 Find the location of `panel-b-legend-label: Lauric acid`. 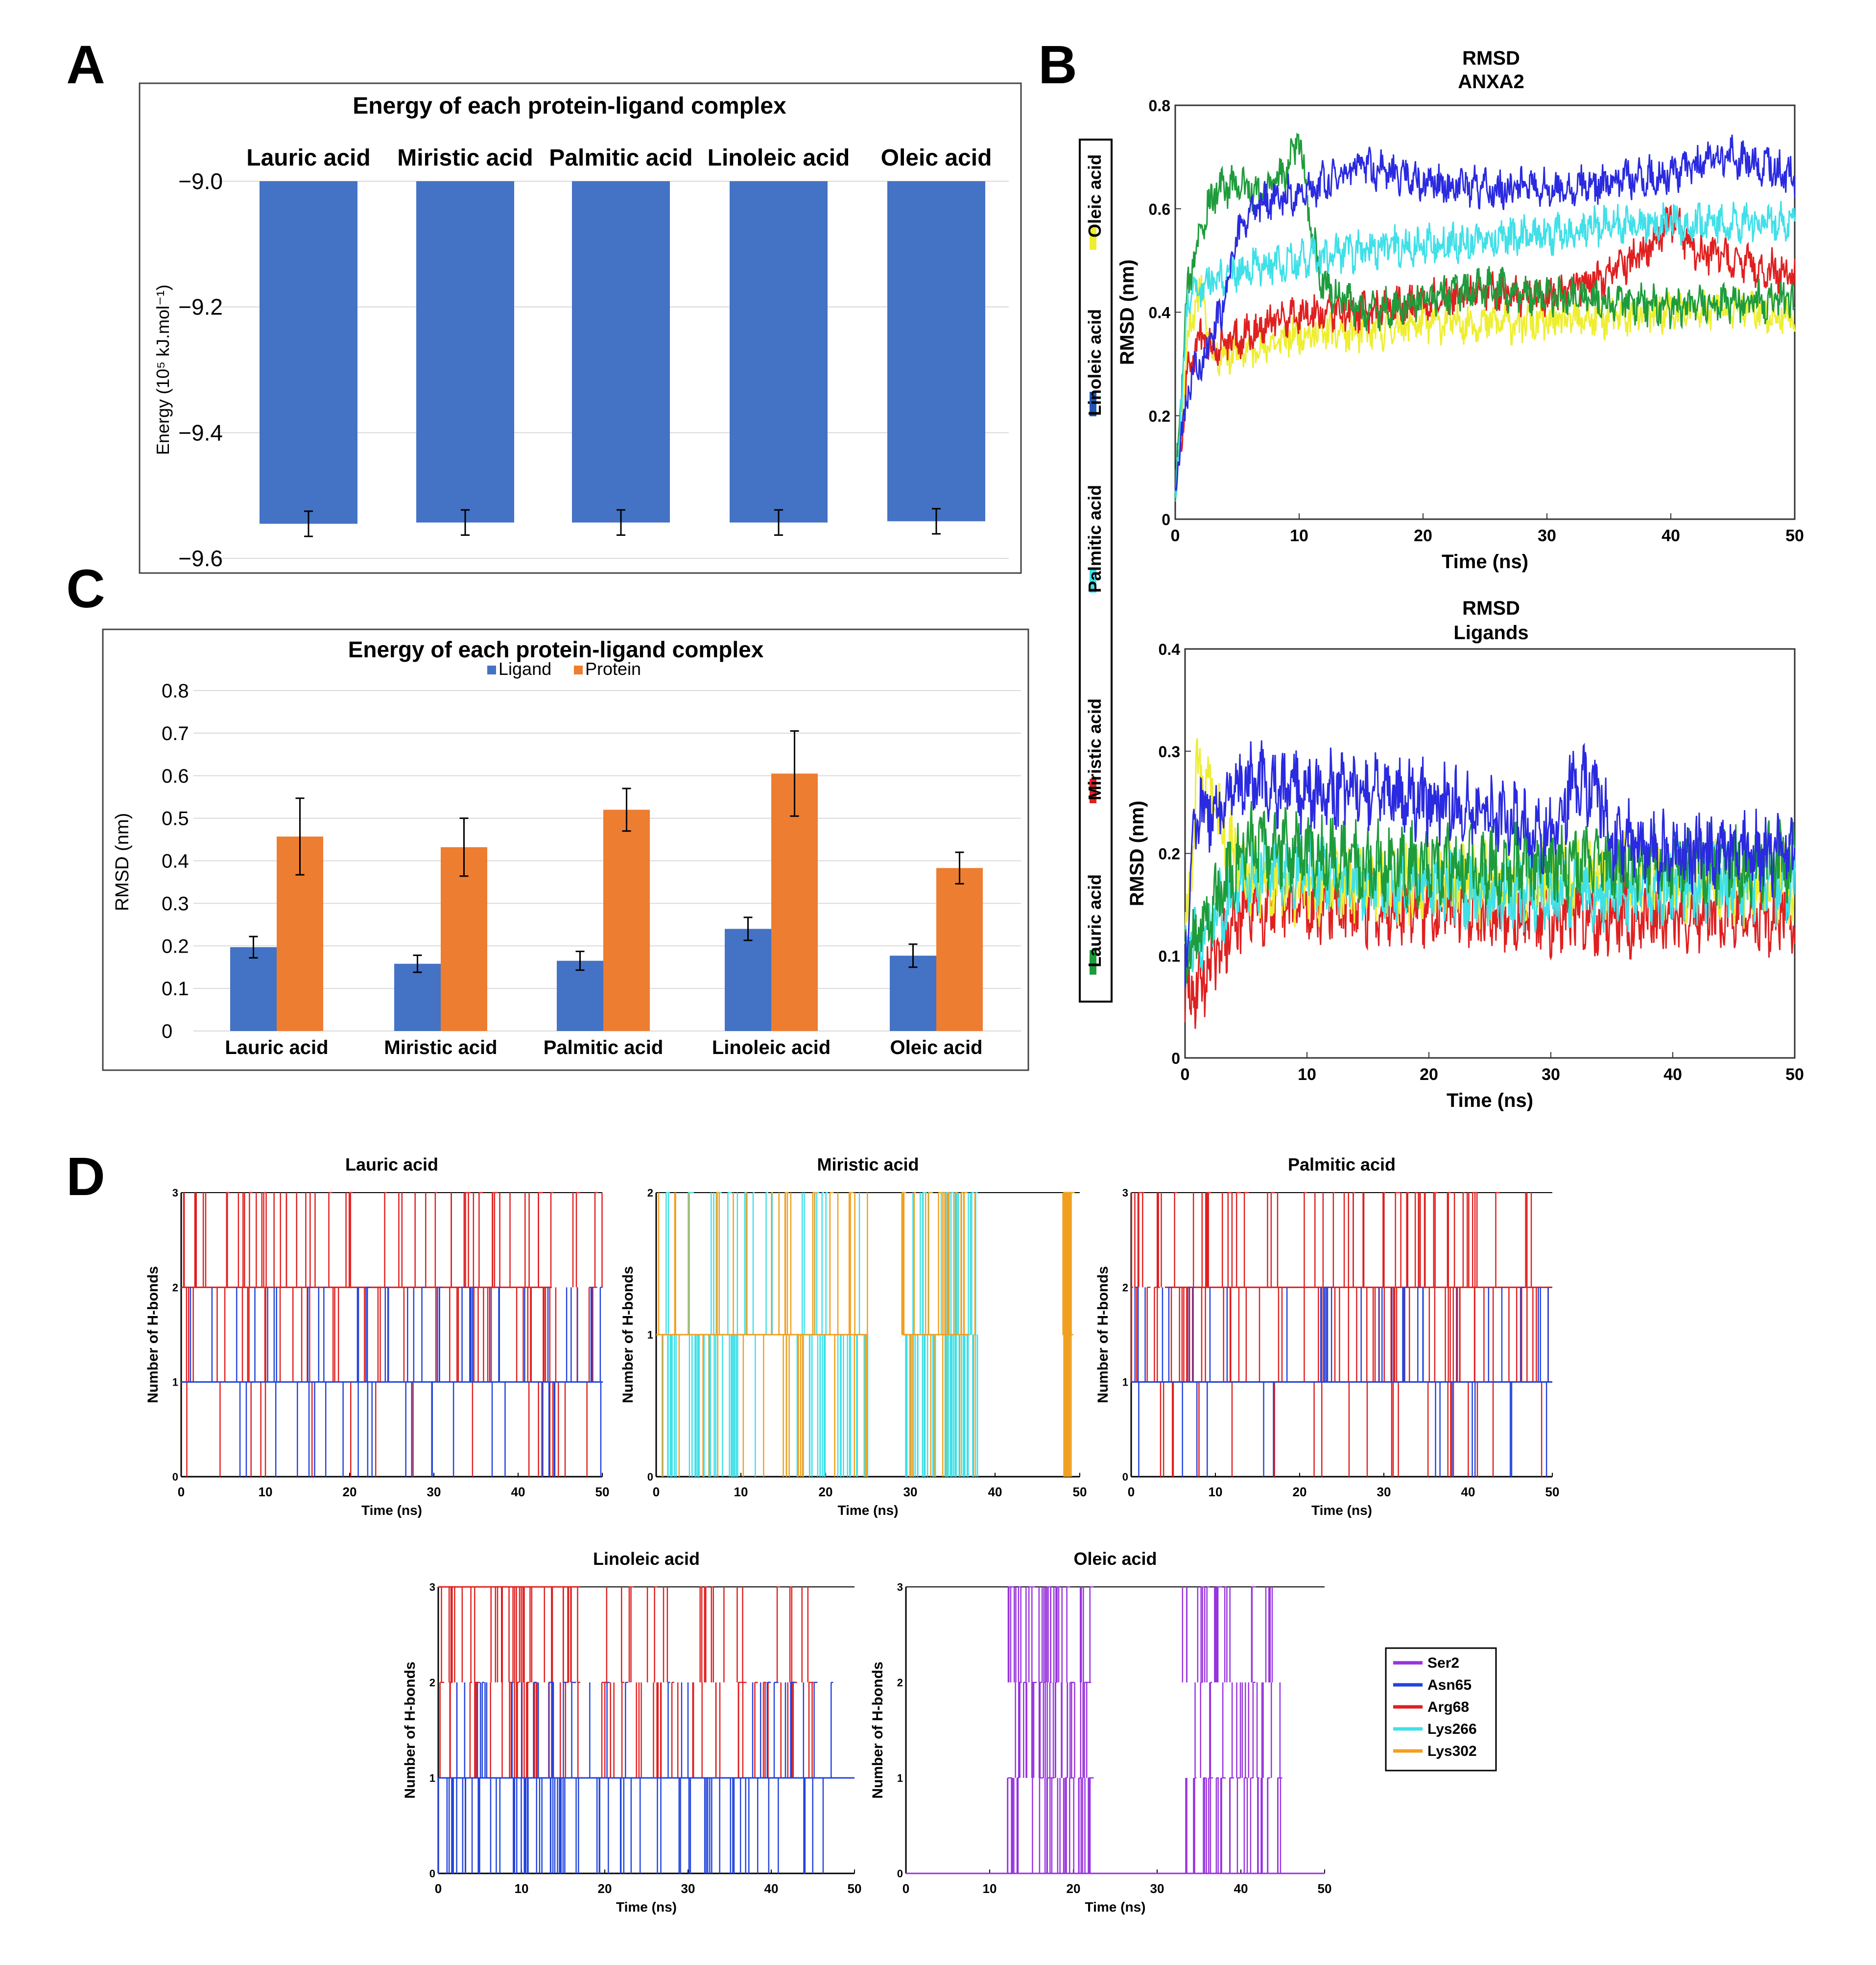

panel-b-legend-label: Lauric acid is located at coordinates (1095, 920).